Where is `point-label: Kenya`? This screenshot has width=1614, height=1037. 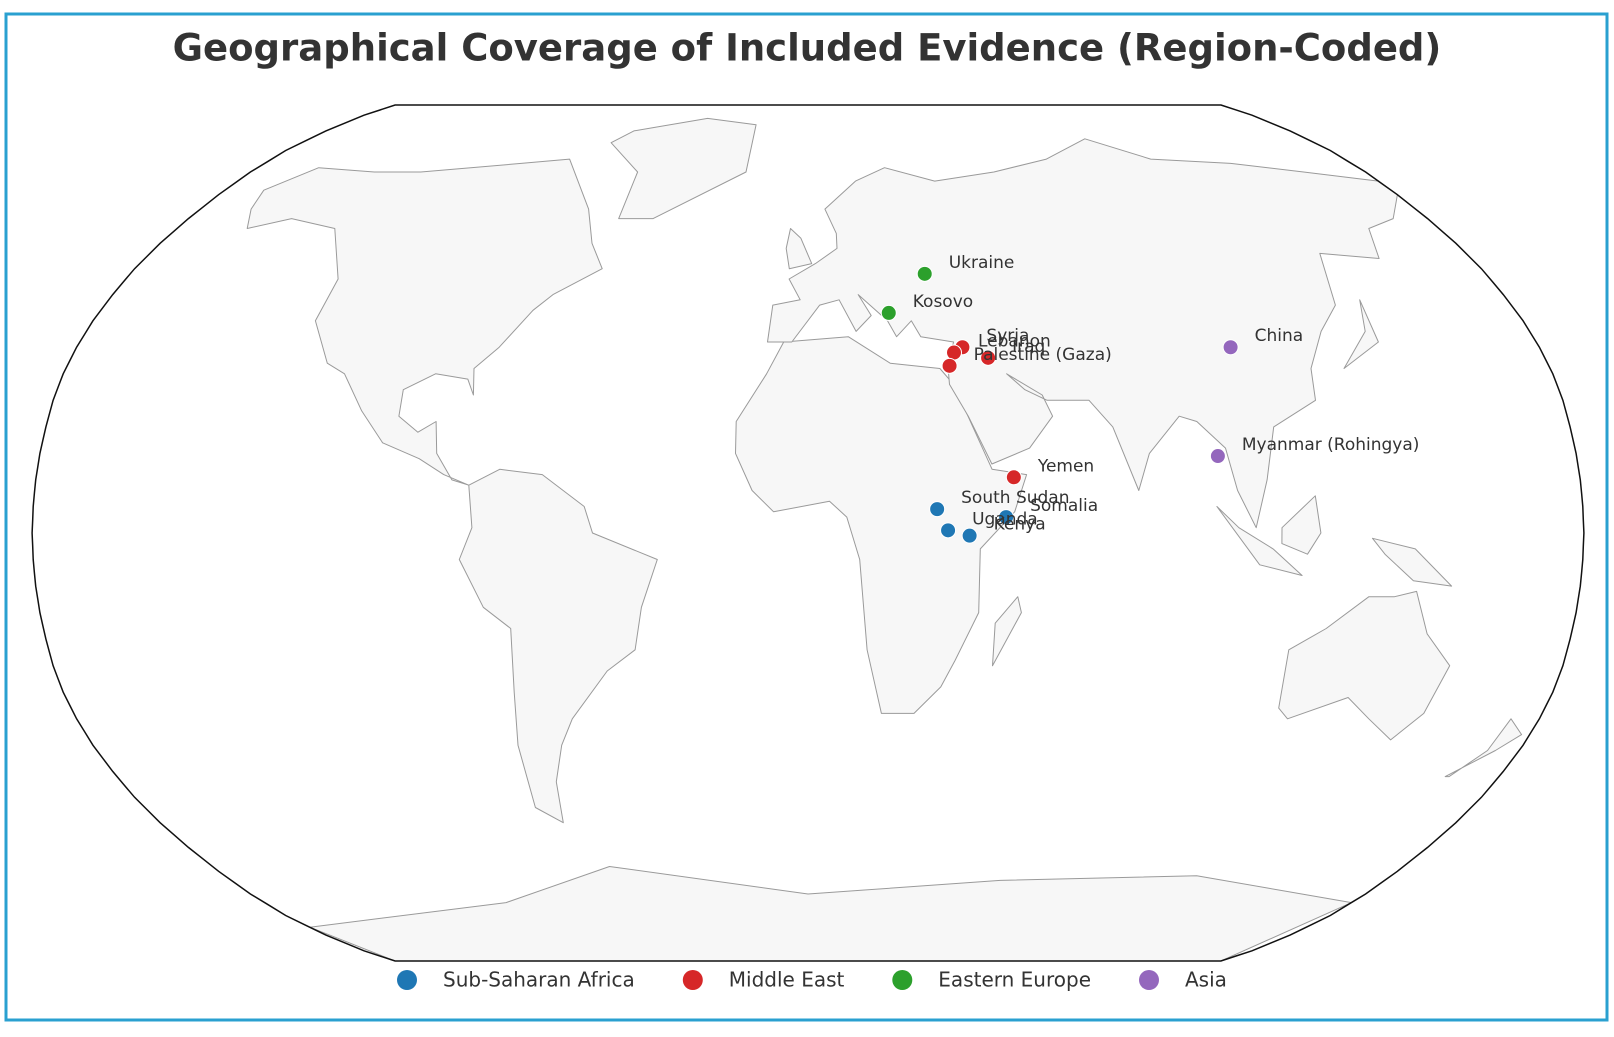 point-label: Kenya is located at coordinates (1020, 525).